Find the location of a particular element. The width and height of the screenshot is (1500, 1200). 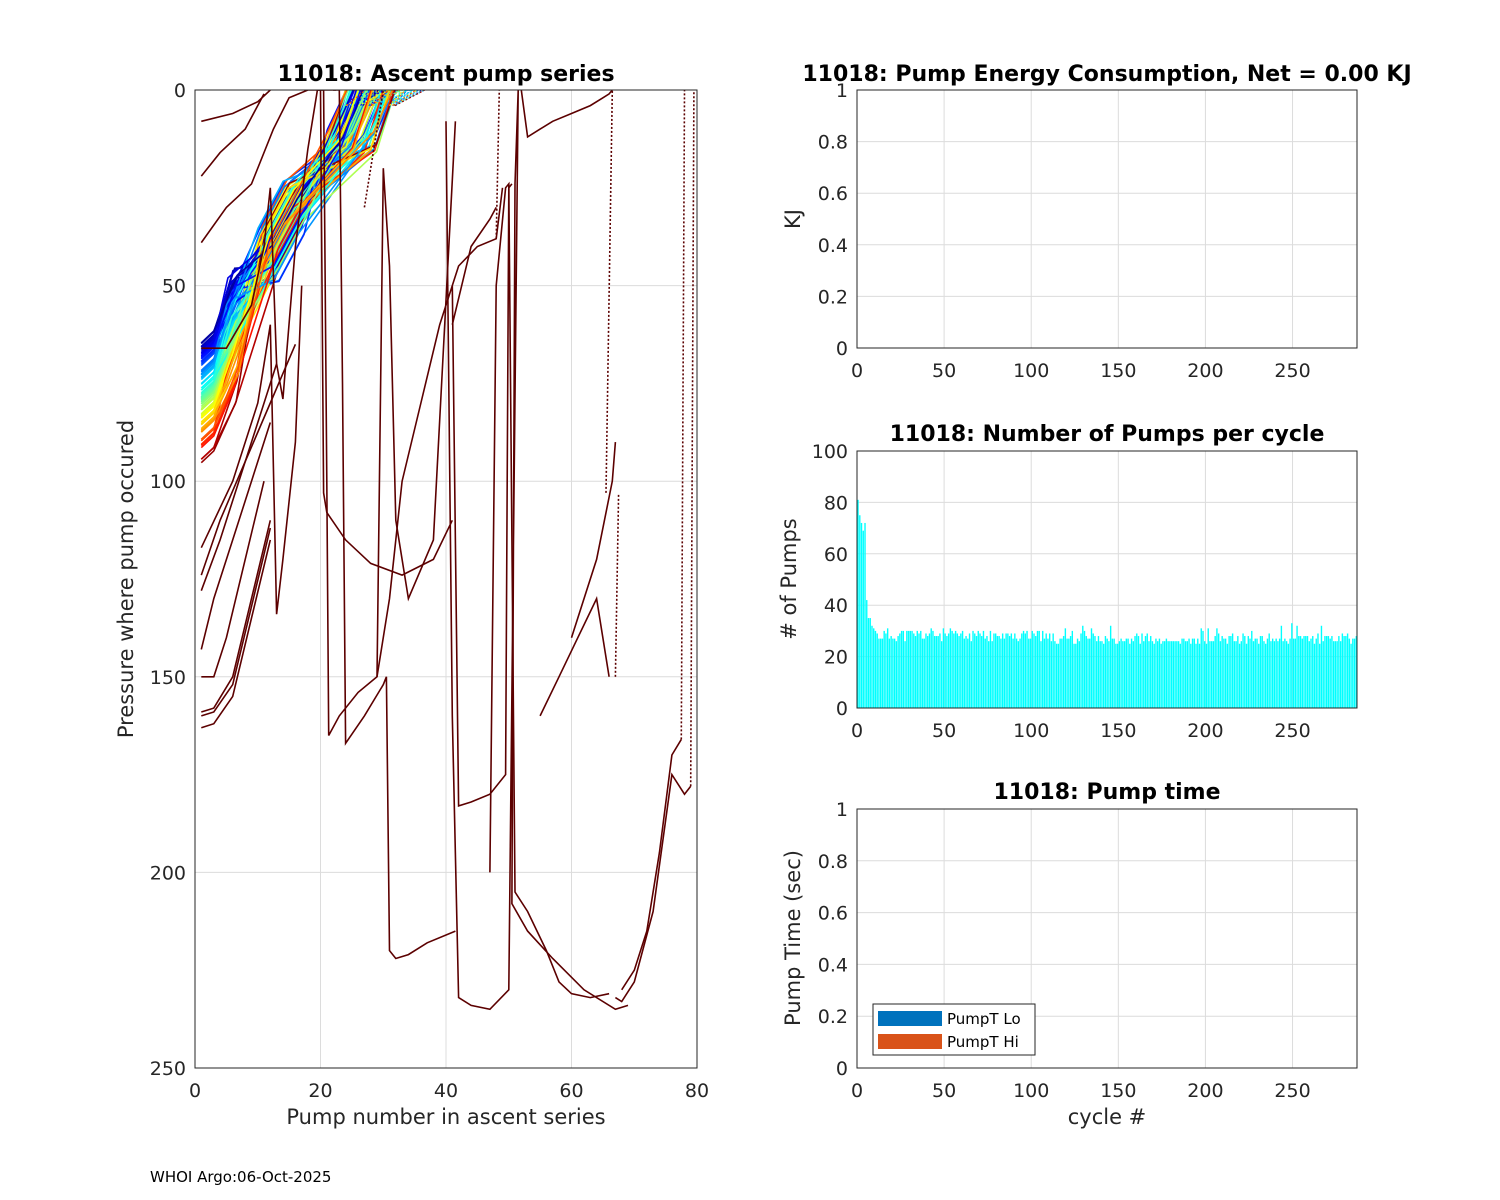

pumptime-xtick-label: 200 is located at coordinates (1205, 1091).